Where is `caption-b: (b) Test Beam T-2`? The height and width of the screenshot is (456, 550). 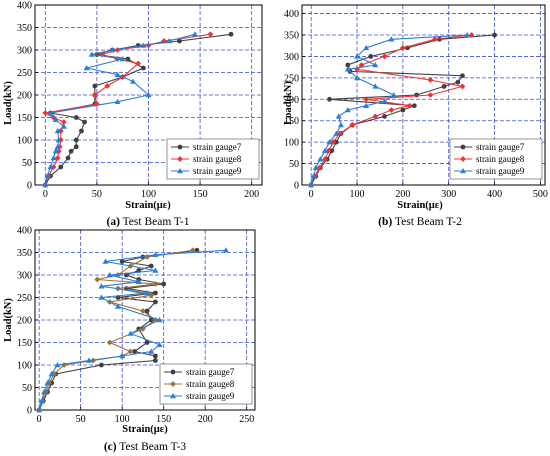
caption-b: (b) Test Beam T-2 is located at coordinates (420, 222).